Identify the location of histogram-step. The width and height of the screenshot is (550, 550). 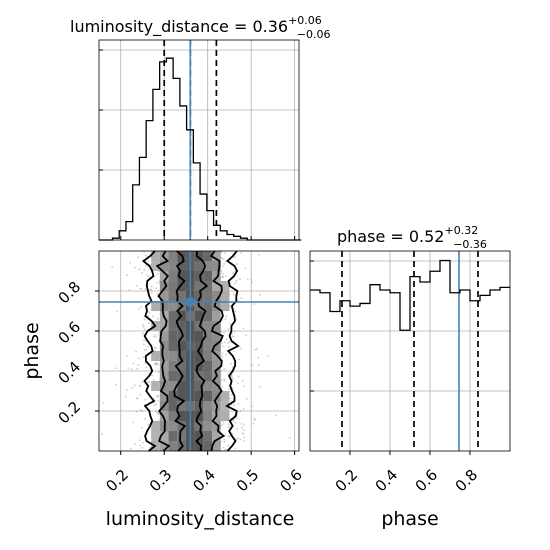
(410, 295).